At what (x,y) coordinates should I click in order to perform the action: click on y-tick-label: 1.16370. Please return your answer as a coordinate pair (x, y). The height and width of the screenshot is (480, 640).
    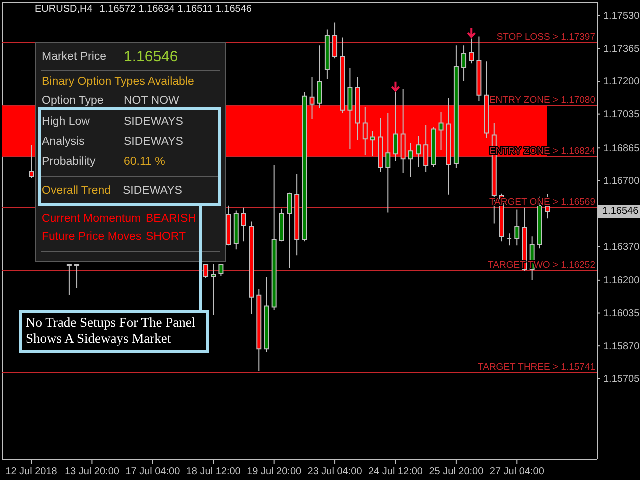
    Looking at the image, I should click on (622, 247).